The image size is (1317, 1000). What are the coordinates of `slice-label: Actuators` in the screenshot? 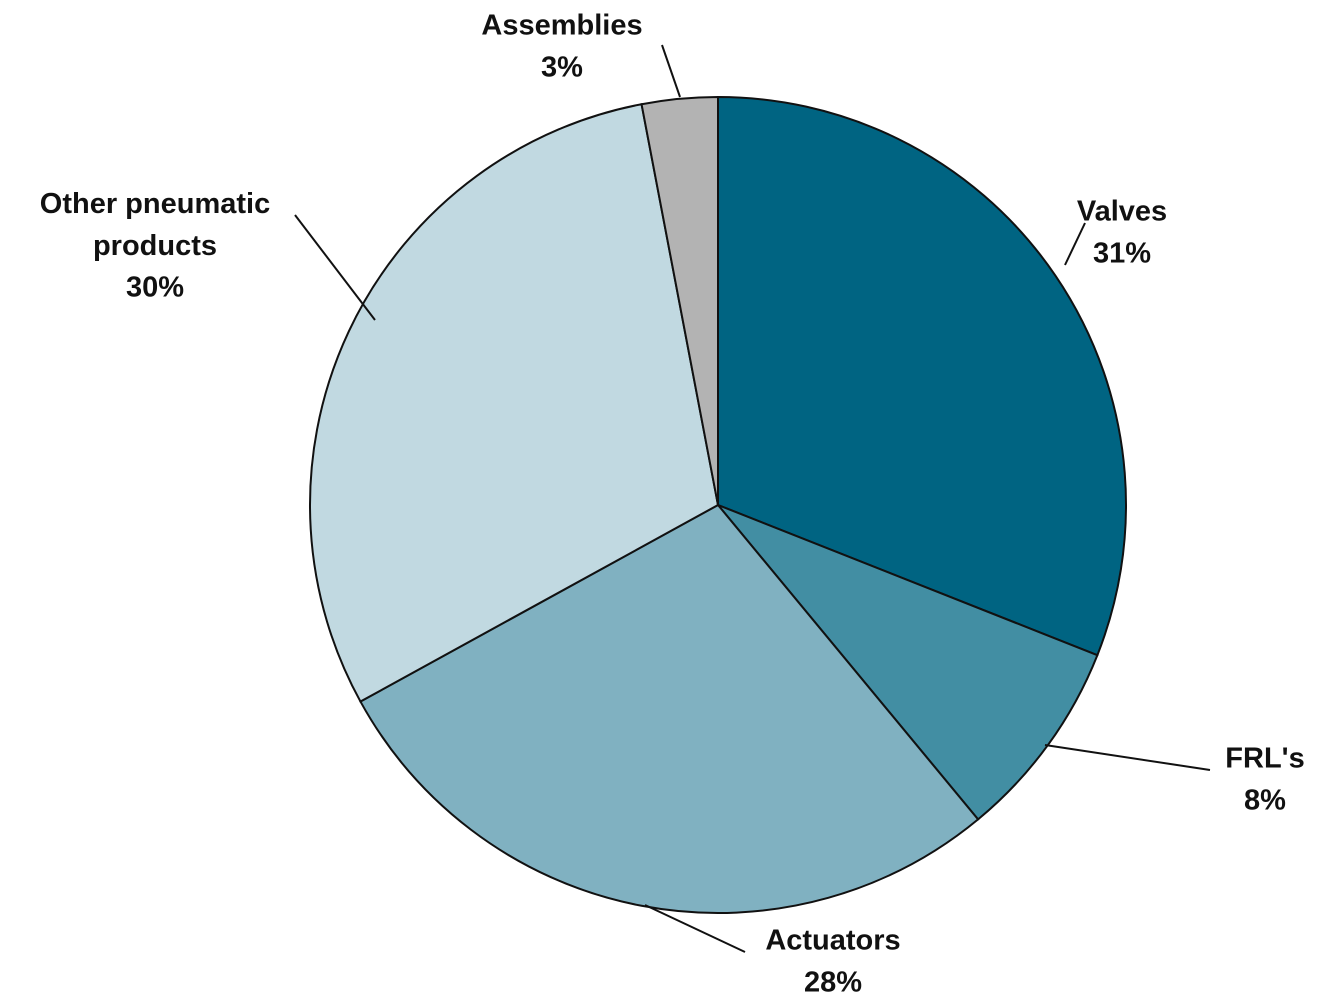 It's located at (832, 941).